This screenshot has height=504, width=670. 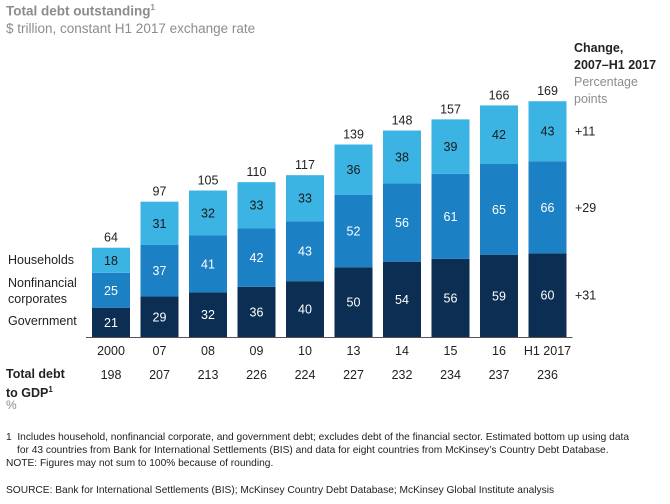 What do you see at coordinates (547, 91) in the screenshot?
I see `total-label: 169` at bounding box center [547, 91].